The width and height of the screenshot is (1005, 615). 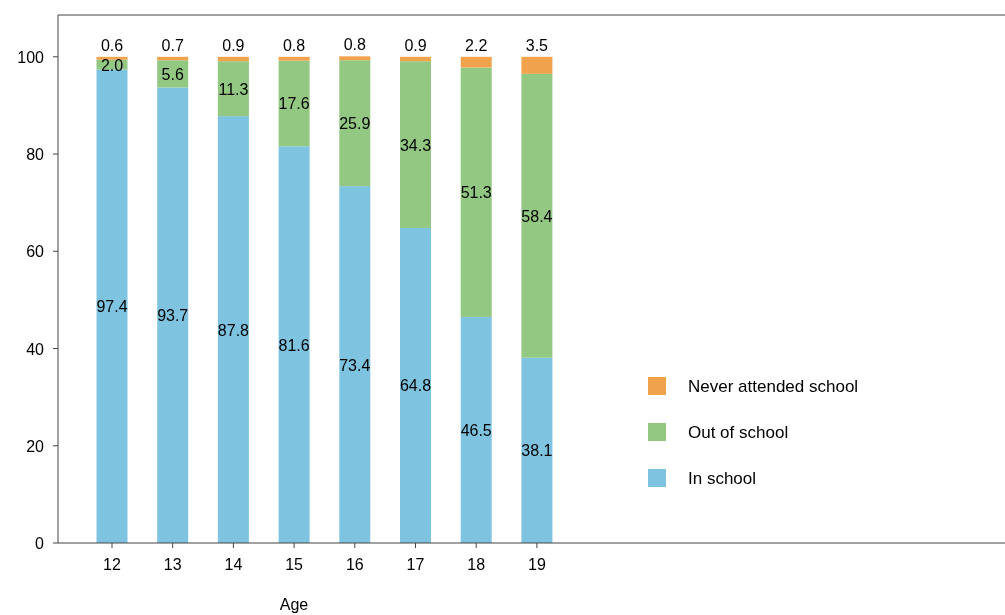 What do you see at coordinates (35, 252) in the screenshot?
I see `y-tick-label: 60` at bounding box center [35, 252].